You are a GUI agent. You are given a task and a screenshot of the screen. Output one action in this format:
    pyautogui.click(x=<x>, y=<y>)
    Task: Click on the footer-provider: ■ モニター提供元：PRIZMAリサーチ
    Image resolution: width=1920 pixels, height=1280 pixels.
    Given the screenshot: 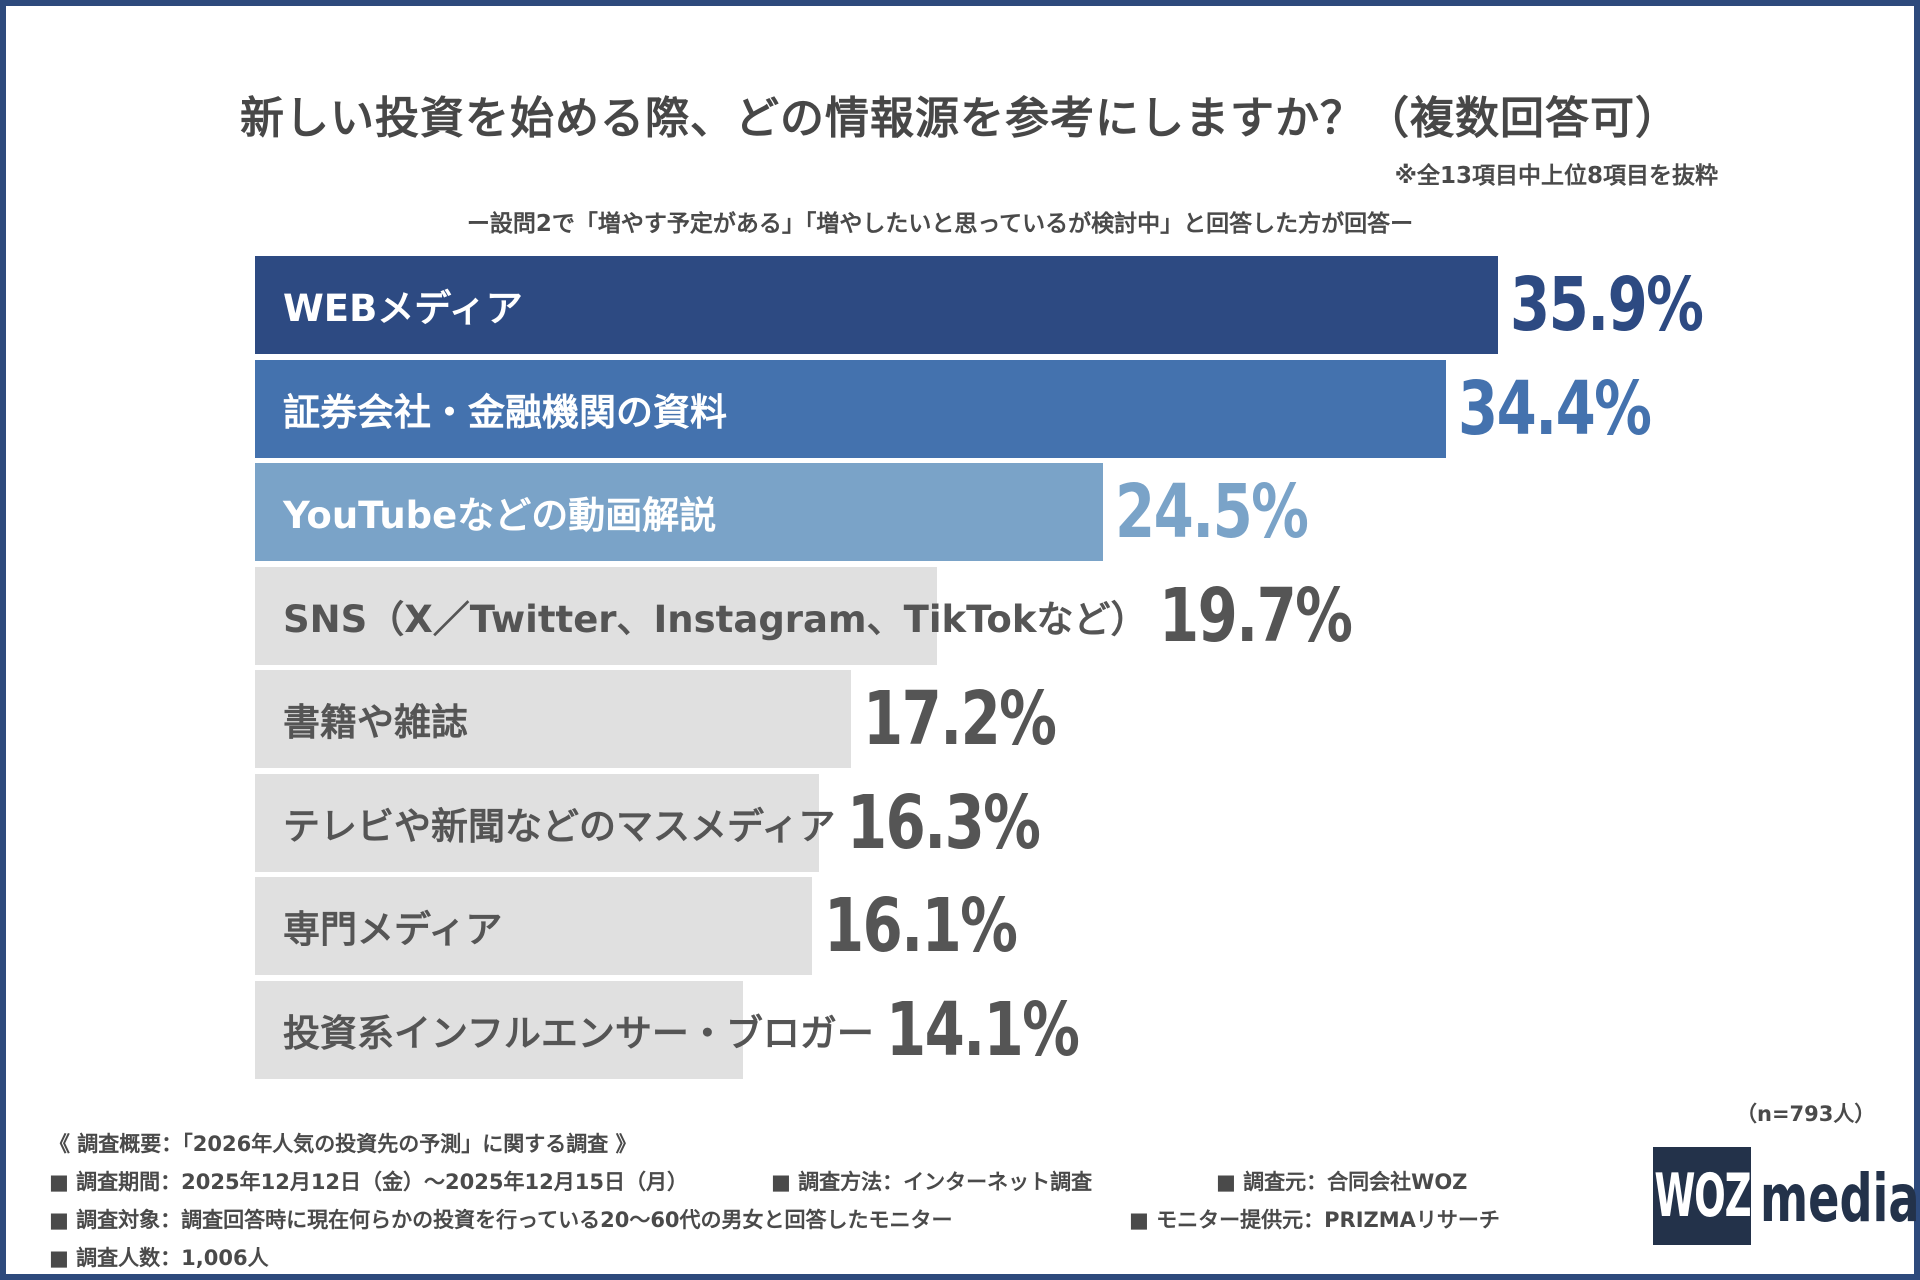 What is the action you would take?
    pyautogui.click(x=1314, y=1220)
    